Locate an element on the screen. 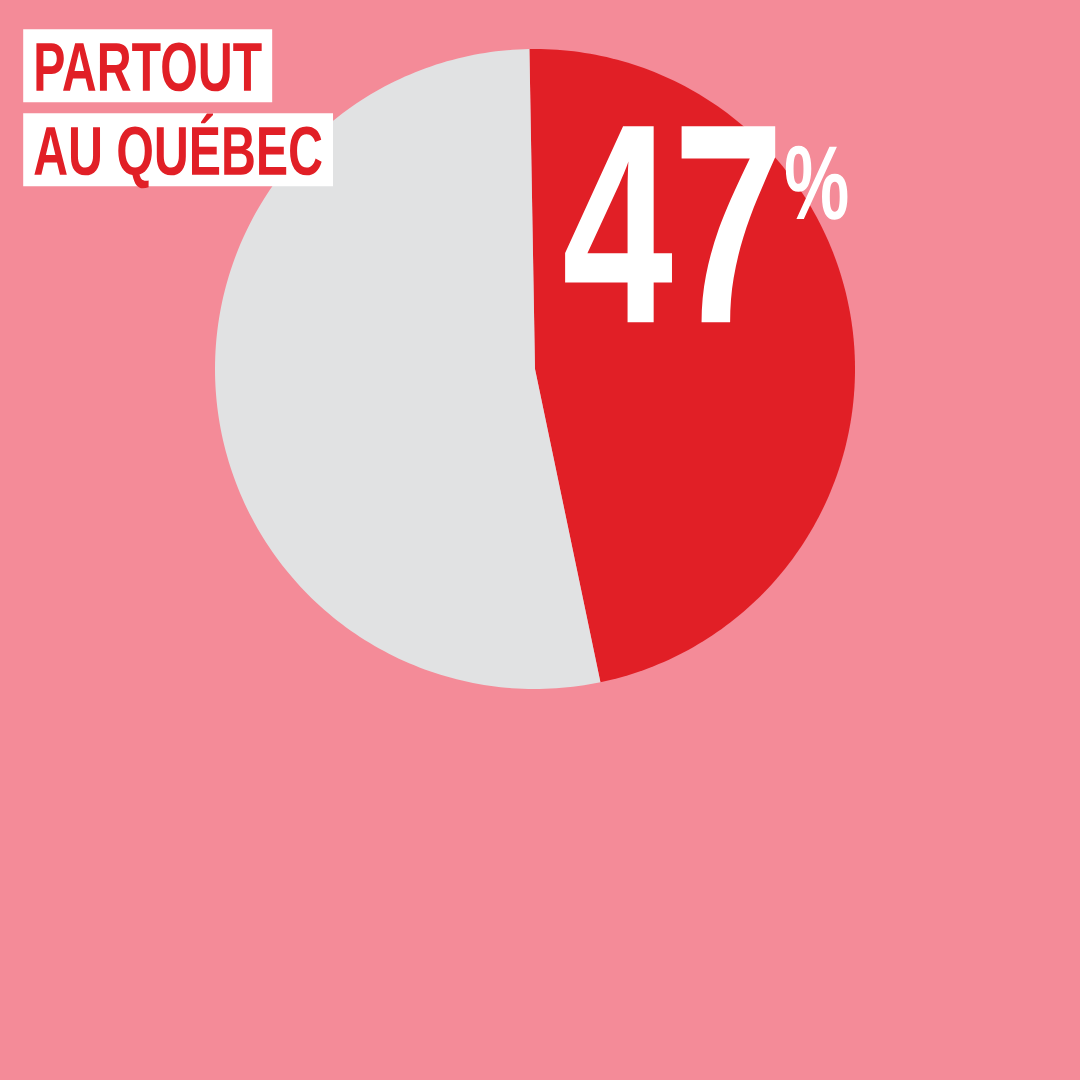 The image size is (1080, 1080). chart-title: PARTOUT is located at coordinates (149, 67).